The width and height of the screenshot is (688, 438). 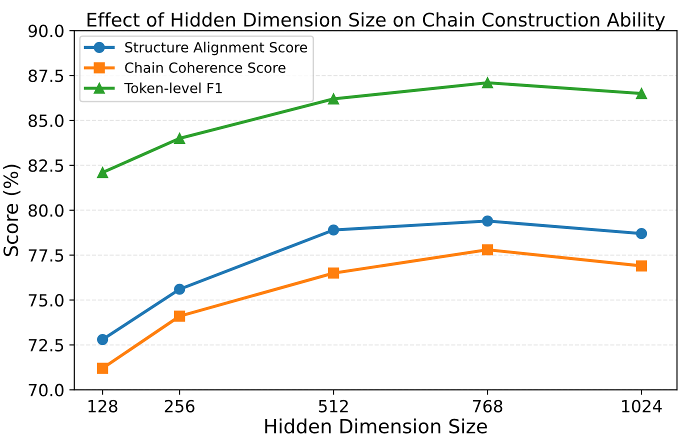 What do you see at coordinates (487, 406) in the screenshot?
I see `x-tick-label: 768` at bounding box center [487, 406].